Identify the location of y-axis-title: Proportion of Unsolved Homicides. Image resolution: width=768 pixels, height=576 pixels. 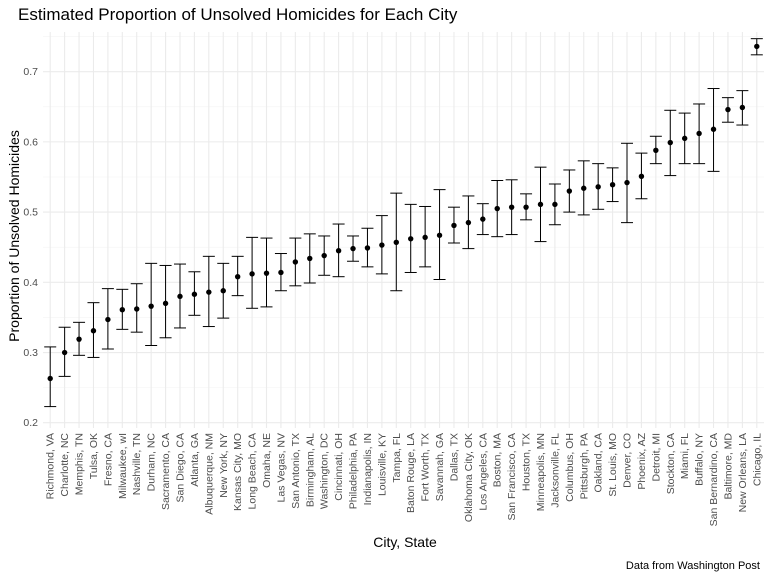
(14, 236).